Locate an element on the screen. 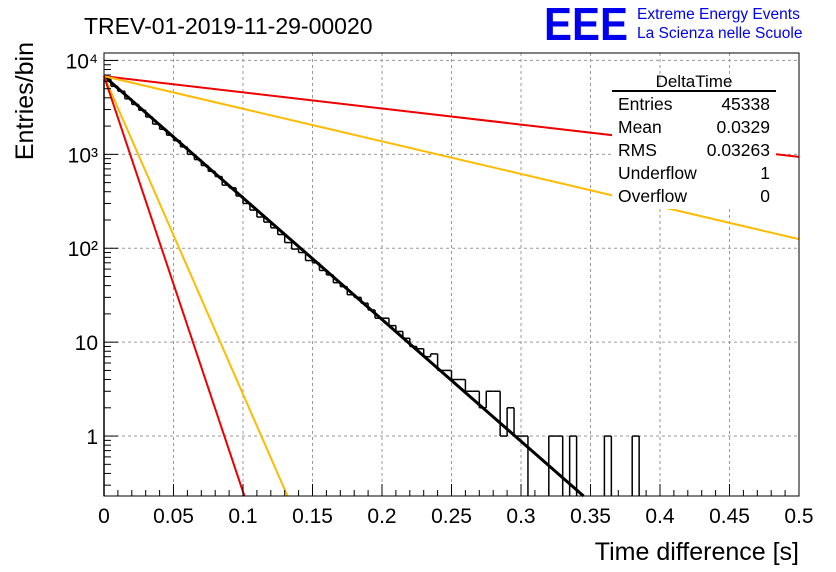 Image resolution: width=836 pixels, height=572 pixels. eee-logo-mark: EEE is located at coordinates (586, 25).